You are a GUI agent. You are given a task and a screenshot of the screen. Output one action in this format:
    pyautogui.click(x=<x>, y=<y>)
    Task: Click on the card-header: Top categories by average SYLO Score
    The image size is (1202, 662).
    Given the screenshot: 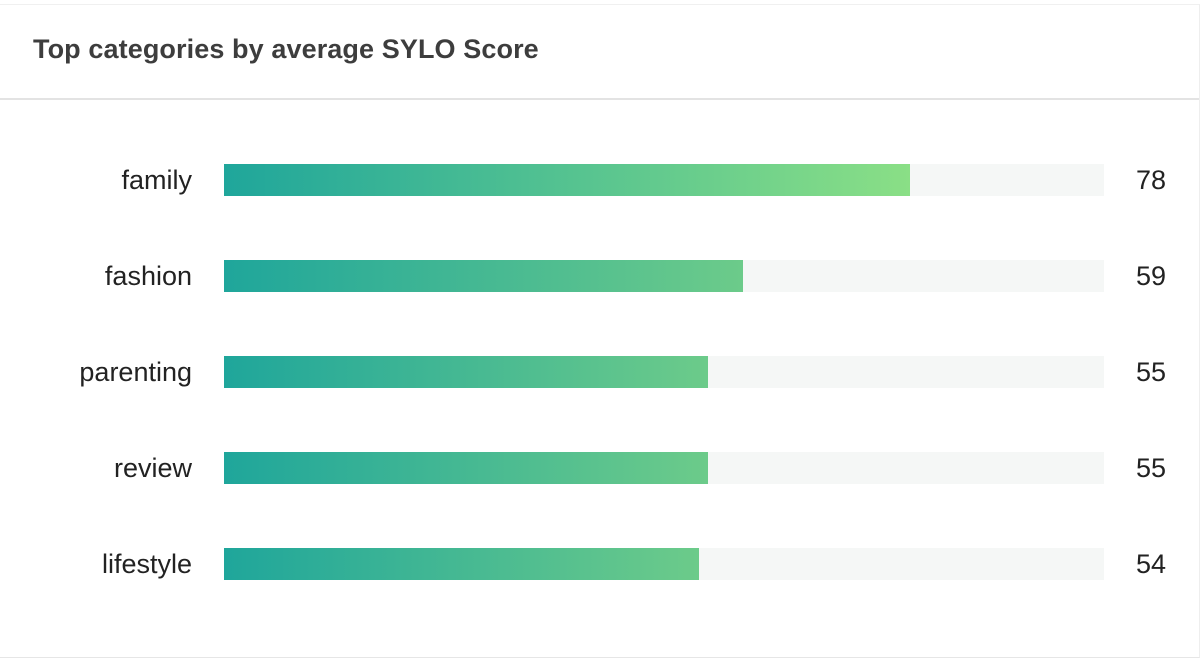 What is the action you would take?
    pyautogui.click(x=599, y=52)
    